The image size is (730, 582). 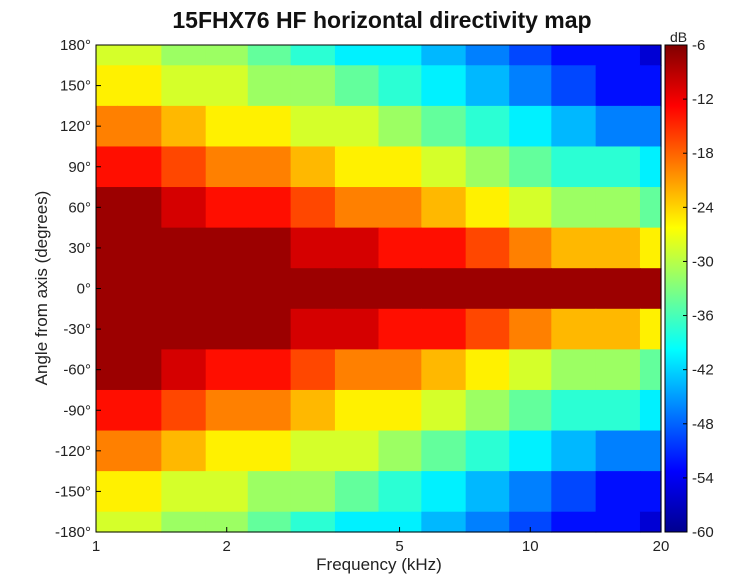 What do you see at coordinates (698, 289) in the screenshot?
I see `colorbar-ticks: -6 -12 -18 -24 -30 -36 -42 -48 -54 -60` at bounding box center [698, 289].